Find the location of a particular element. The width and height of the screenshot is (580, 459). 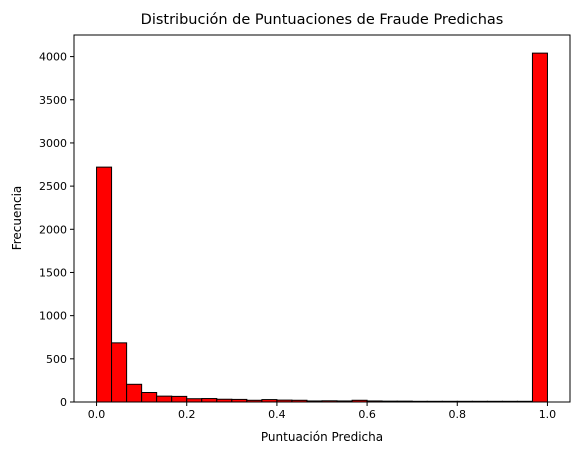

x-axis: 0.0 0.2 0.4 0.6 0.8 1.0 is located at coordinates (322, 411).